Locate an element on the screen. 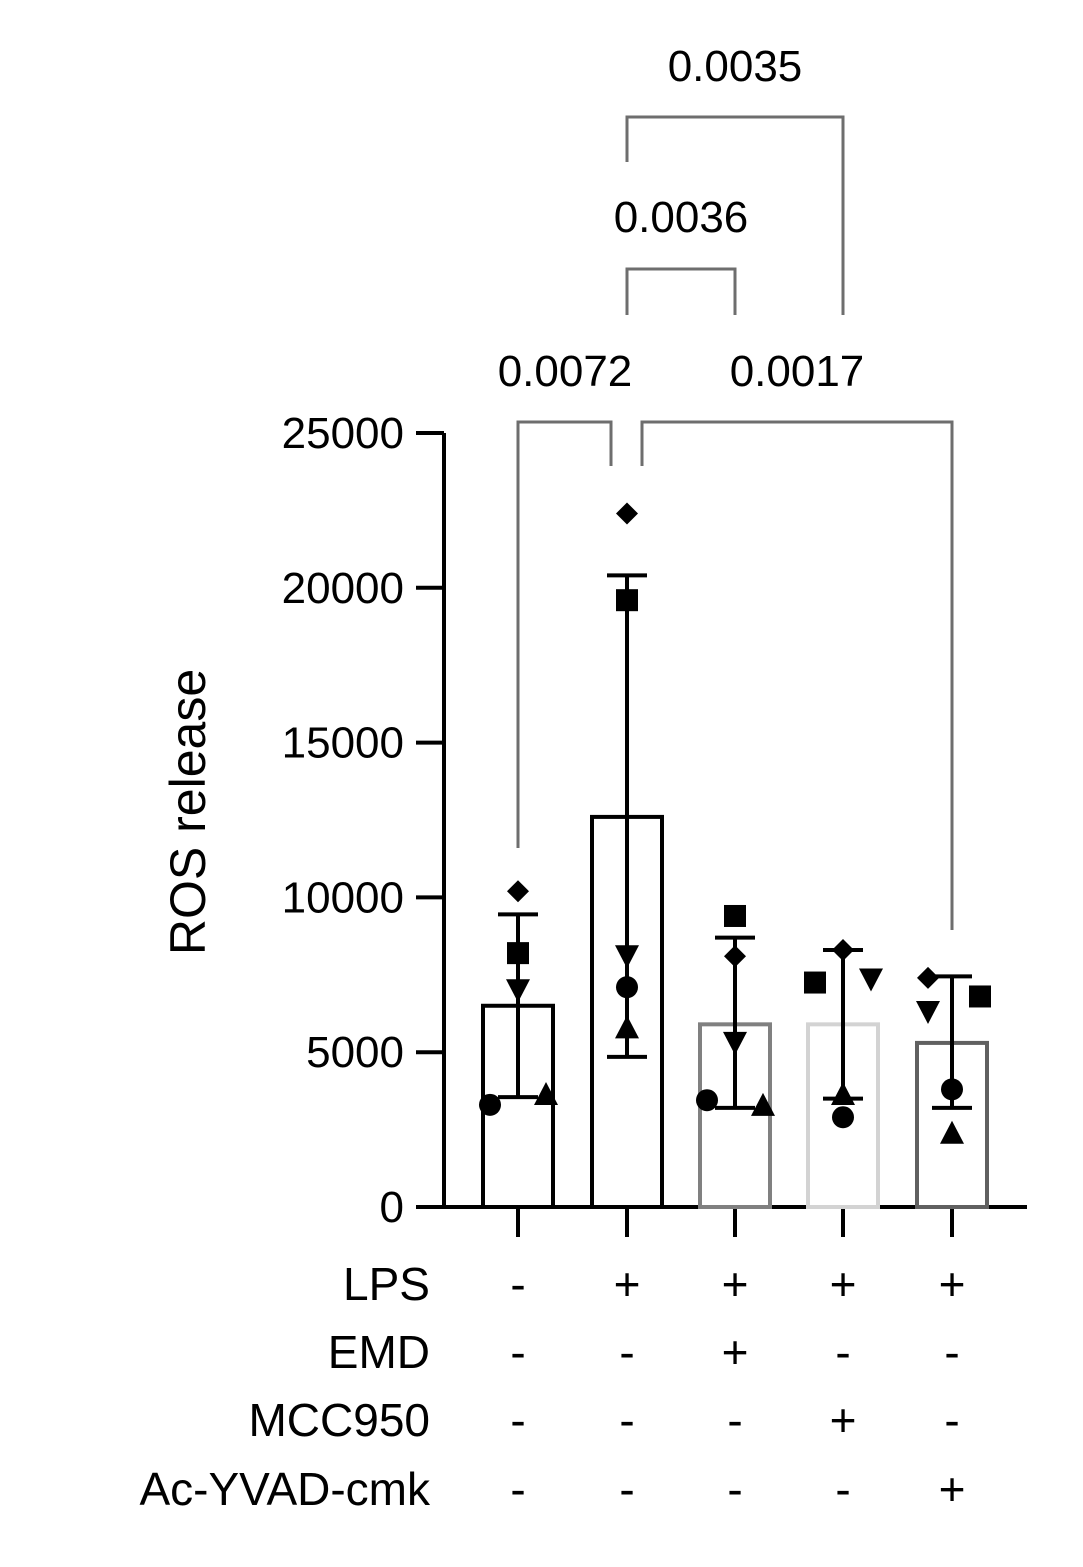 The height and width of the screenshot is (1567, 1083). y-tick-label: 0 is located at coordinates (392, 1207).